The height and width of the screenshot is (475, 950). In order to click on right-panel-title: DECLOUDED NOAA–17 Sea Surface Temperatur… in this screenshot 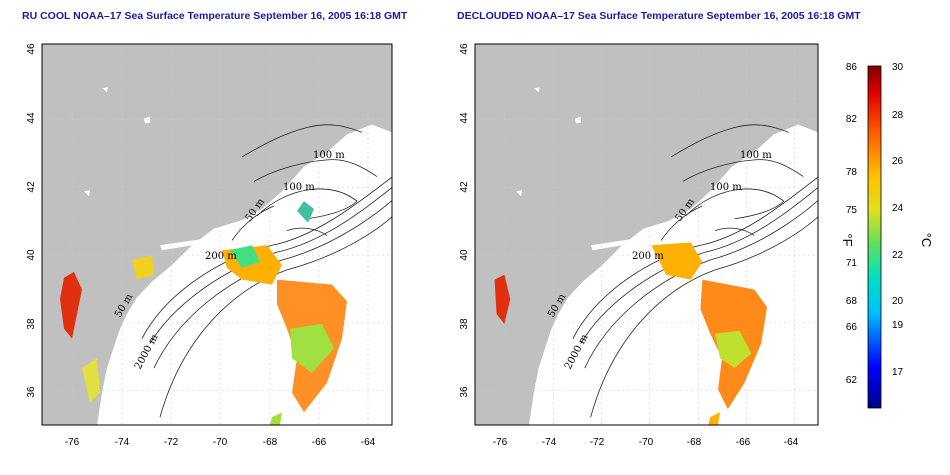, I will do `click(659, 16)`.